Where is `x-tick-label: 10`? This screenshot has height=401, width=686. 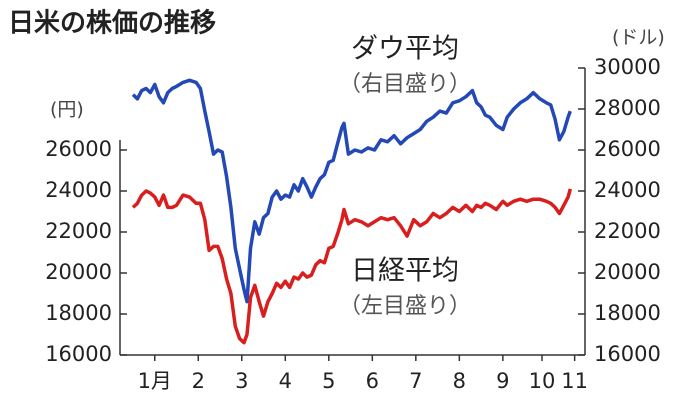 x-tick-label: 10 is located at coordinates (542, 381).